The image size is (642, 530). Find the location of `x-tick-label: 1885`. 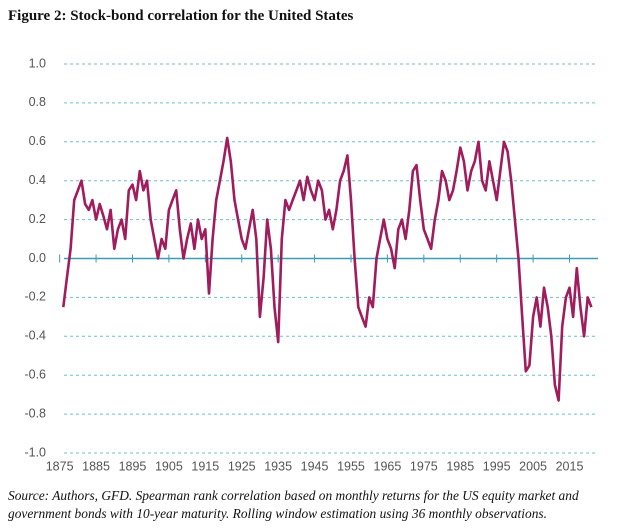

x-tick-label: 1885 is located at coordinates (96, 466).